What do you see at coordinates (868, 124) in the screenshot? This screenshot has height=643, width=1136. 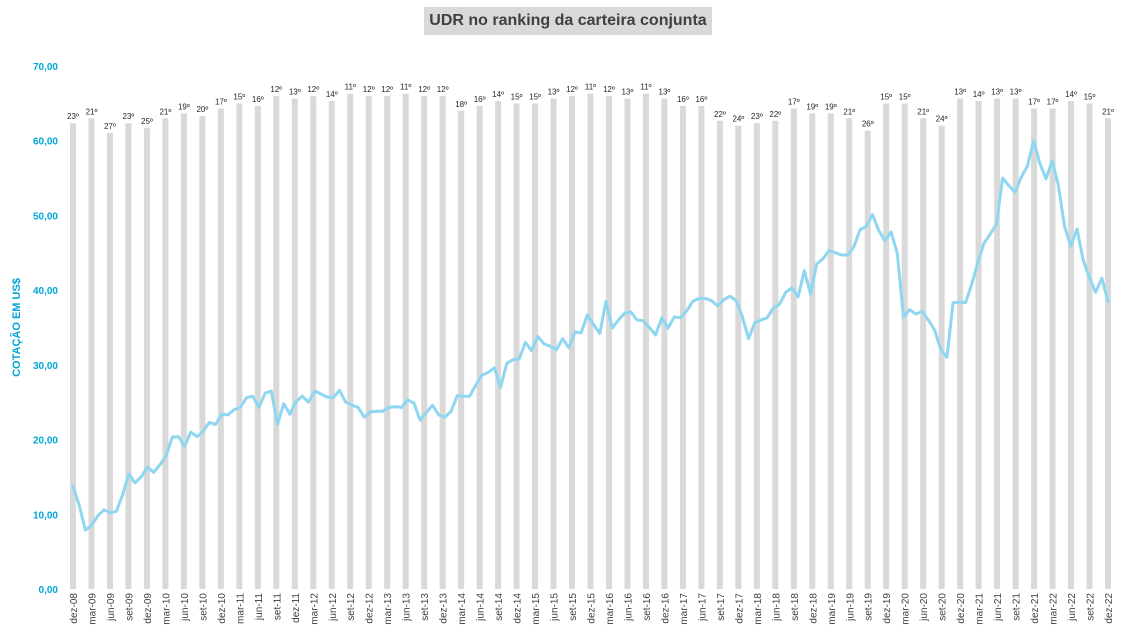 I see `rank-label: 26º` at bounding box center [868, 124].